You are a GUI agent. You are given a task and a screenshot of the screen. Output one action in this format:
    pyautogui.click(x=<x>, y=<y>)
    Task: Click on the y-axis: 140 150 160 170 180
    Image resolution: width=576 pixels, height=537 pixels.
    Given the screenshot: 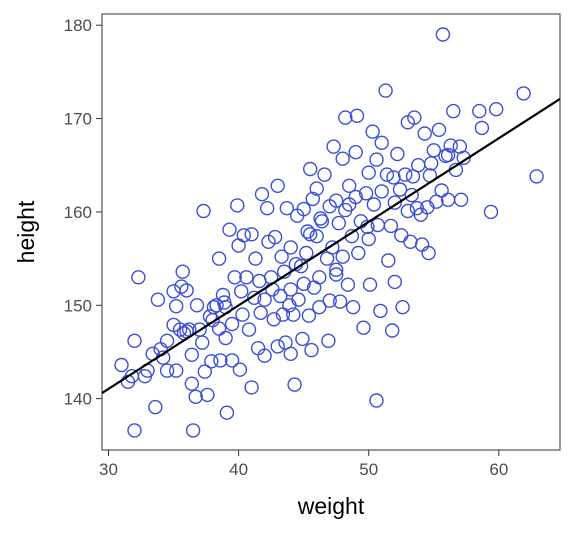 What is the action you would take?
    pyautogui.click(x=83, y=212)
    